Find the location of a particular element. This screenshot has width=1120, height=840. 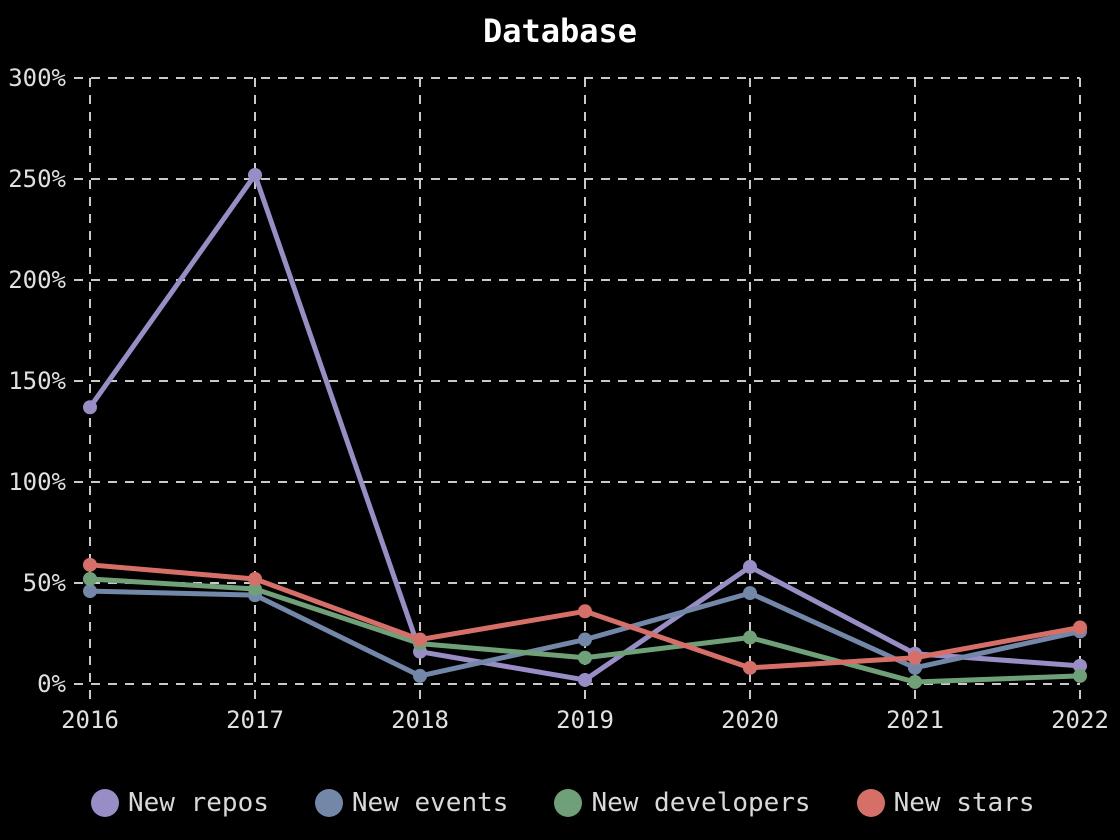

x-tick-label: 2016 is located at coordinates (90, 720).